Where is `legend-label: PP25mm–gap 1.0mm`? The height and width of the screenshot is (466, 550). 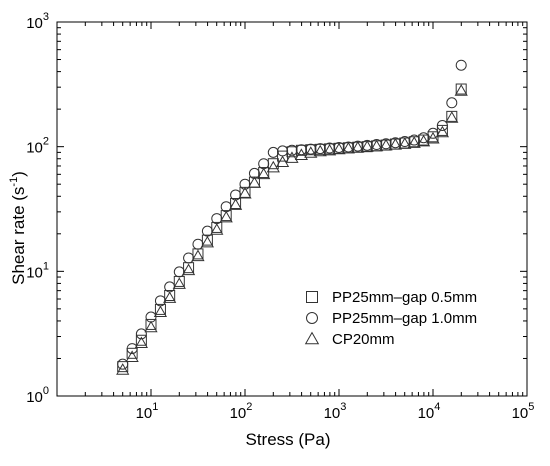 legend-label: PP25mm–gap 1.0mm is located at coordinates (404, 318).